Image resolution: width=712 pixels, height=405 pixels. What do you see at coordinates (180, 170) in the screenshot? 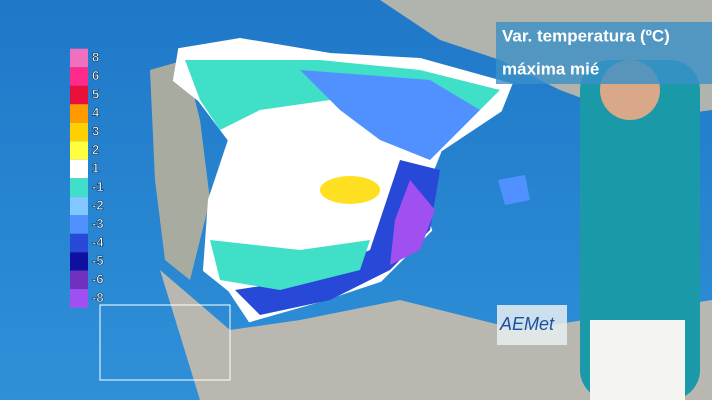
I see `portugal-land` at bounding box center [180, 170].